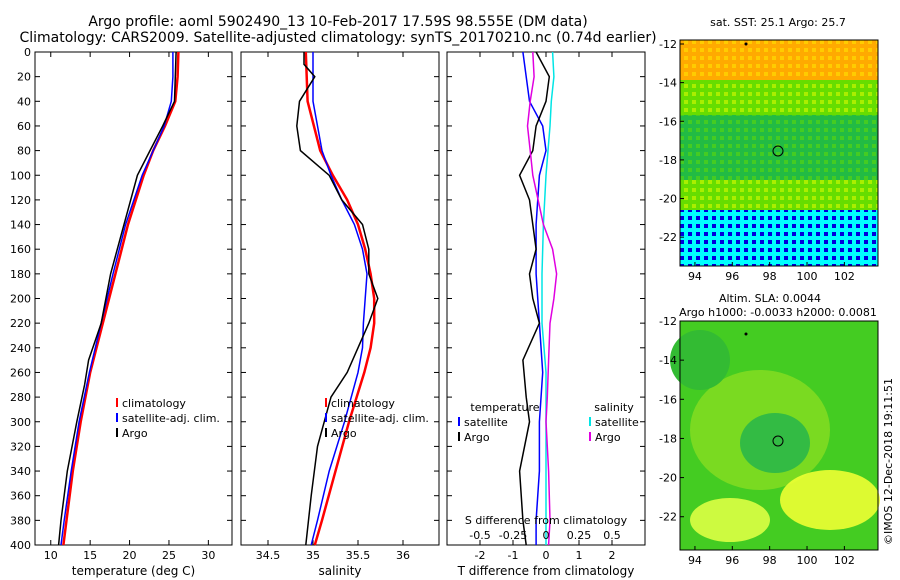 The width and height of the screenshot is (900, 580). What do you see at coordinates (612, 535) in the screenshot?
I see `s-diff-tick-label: 0.5` at bounding box center [612, 535].